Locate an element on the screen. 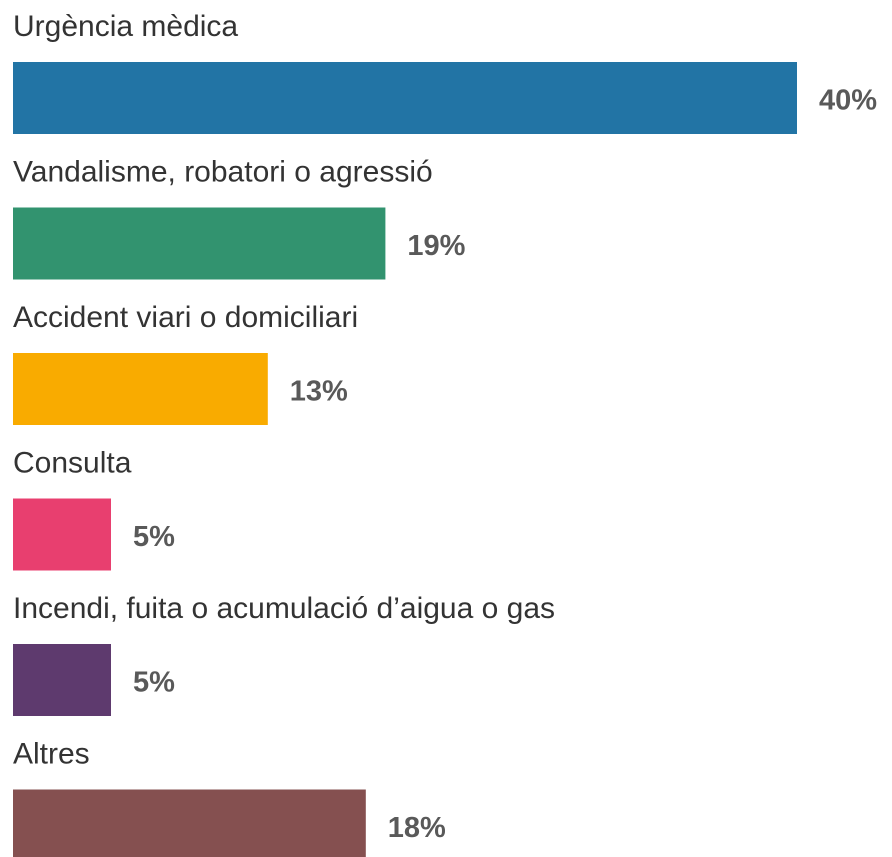  category-label: Vandalisme, robatori o agressió is located at coordinates (223, 171).